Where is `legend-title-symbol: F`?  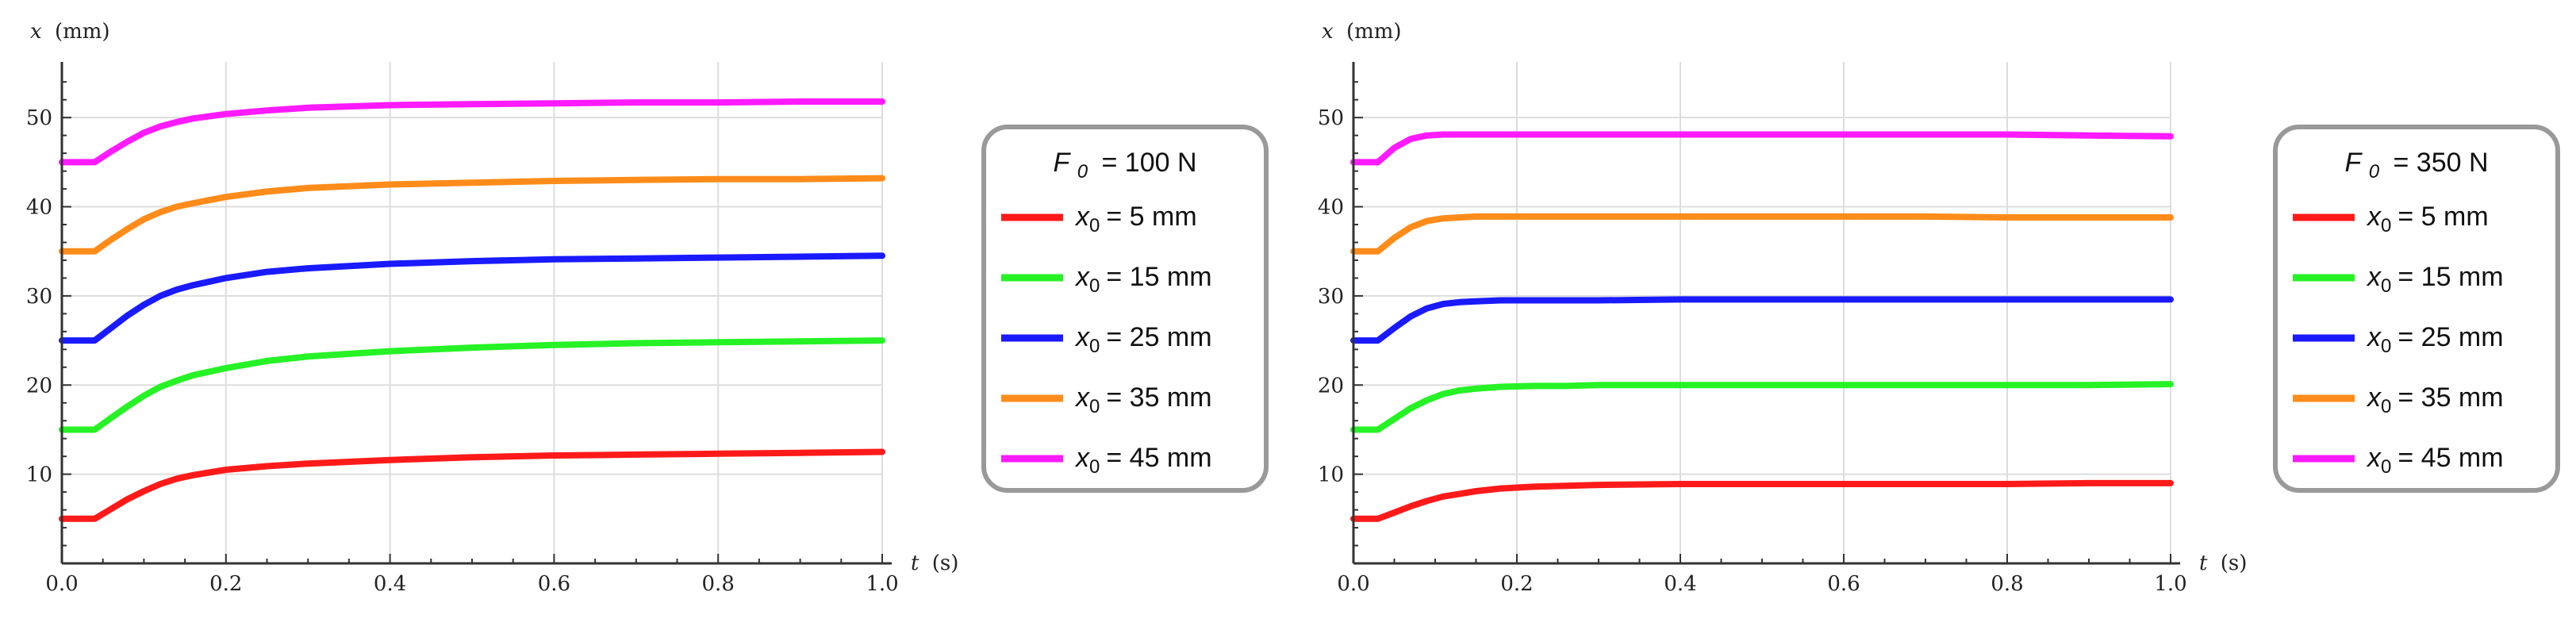 legend-title-symbol: F is located at coordinates (1062, 163).